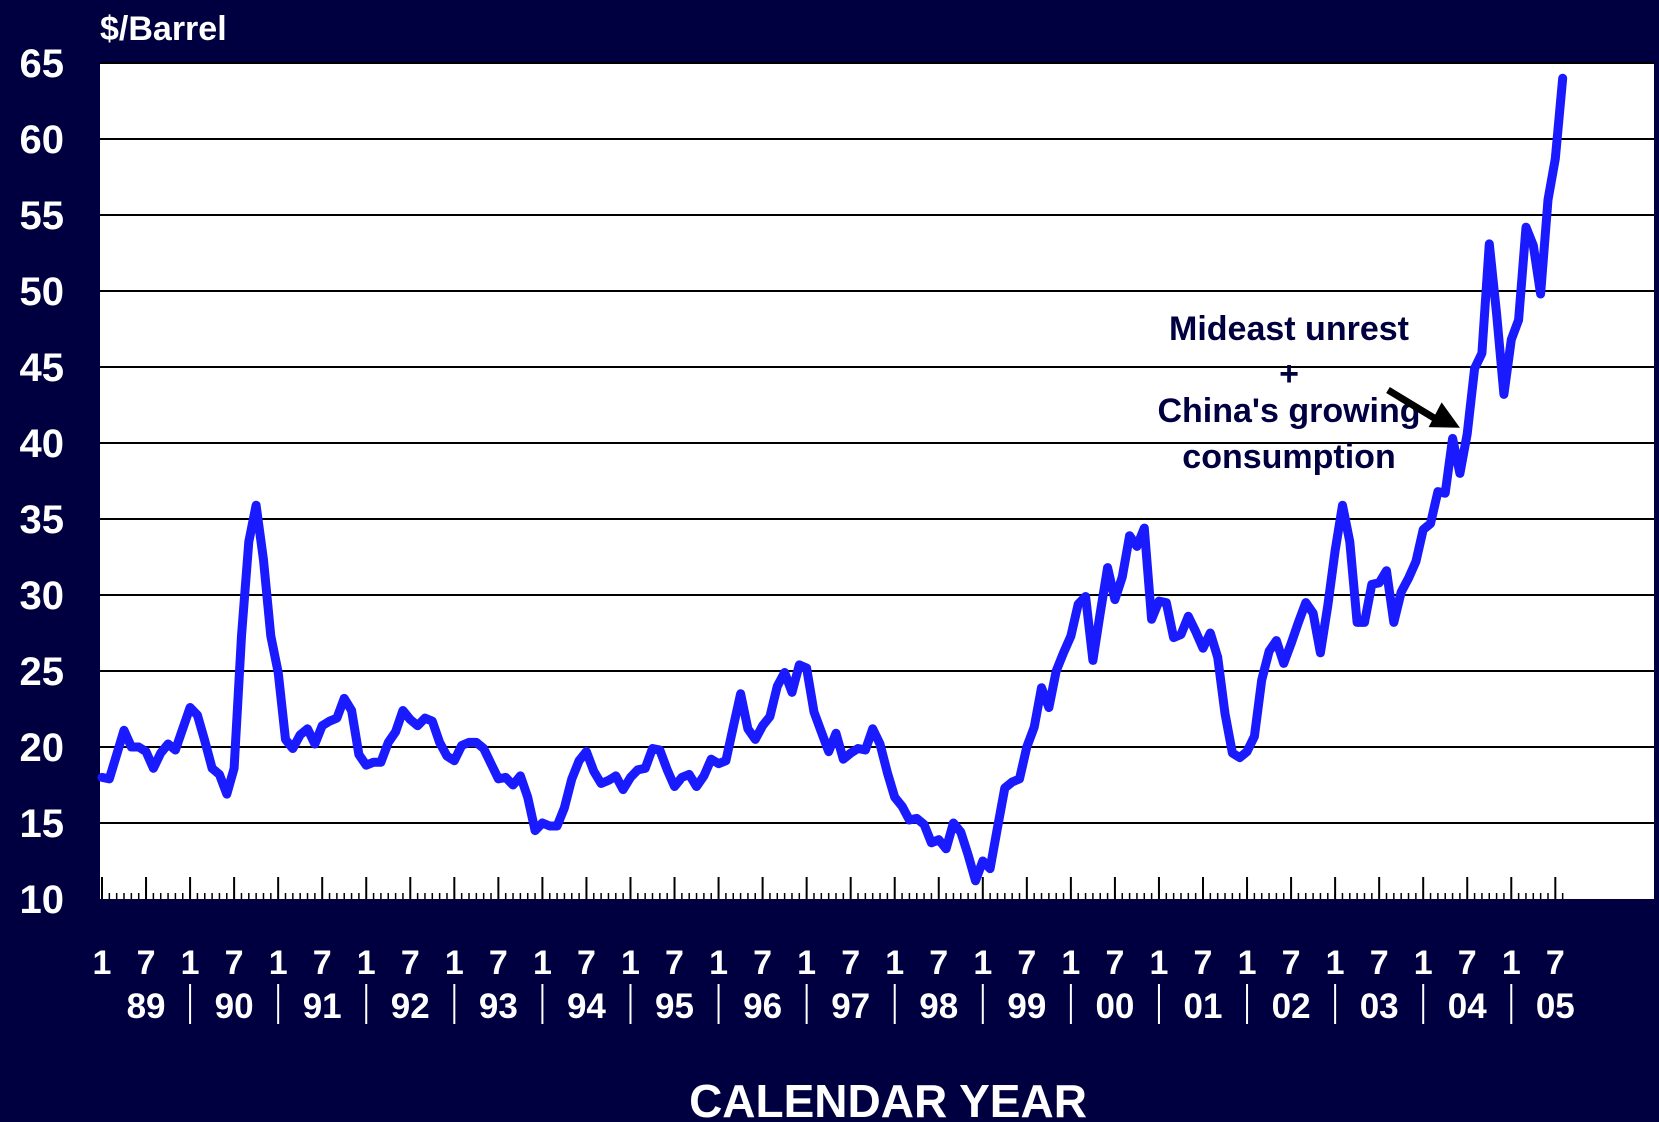 The height and width of the screenshot is (1122, 1659). I want to click on annotation-line: consumption, so click(1288, 457).